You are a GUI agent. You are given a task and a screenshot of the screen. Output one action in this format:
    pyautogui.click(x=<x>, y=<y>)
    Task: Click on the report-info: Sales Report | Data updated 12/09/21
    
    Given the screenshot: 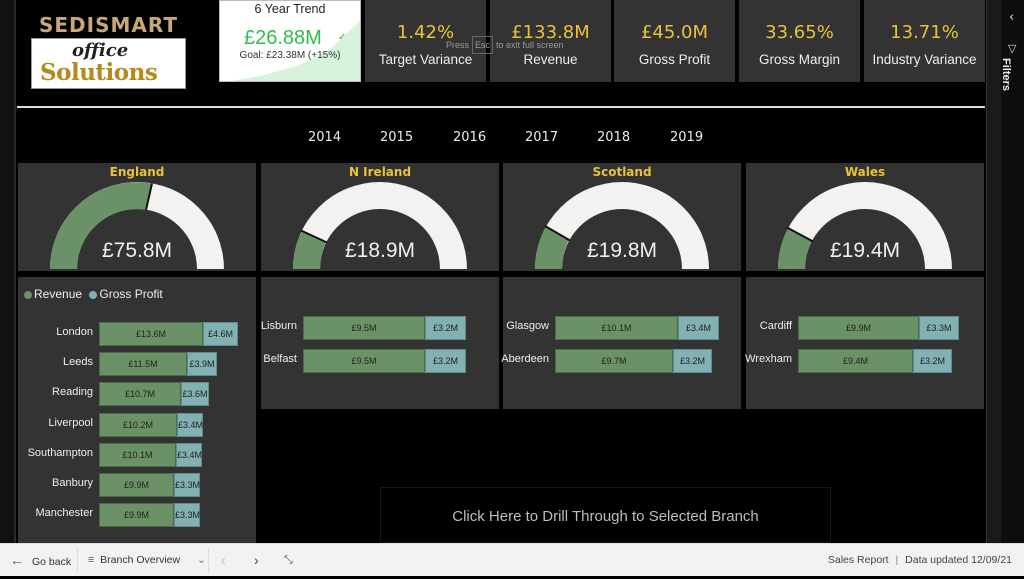 What is the action you would take?
    pyautogui.click(x=920, y=560)
    